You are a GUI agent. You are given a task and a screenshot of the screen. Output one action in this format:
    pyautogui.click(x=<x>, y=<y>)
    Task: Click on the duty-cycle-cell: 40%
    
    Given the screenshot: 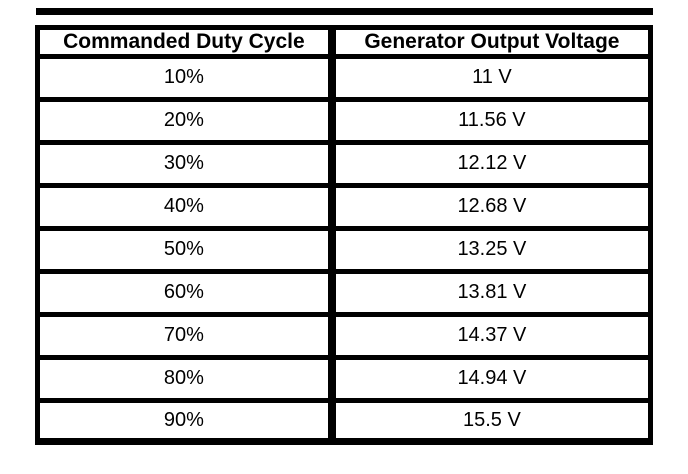 What is the action you would take?
    pyautogui.click(x=186, y=209)
    